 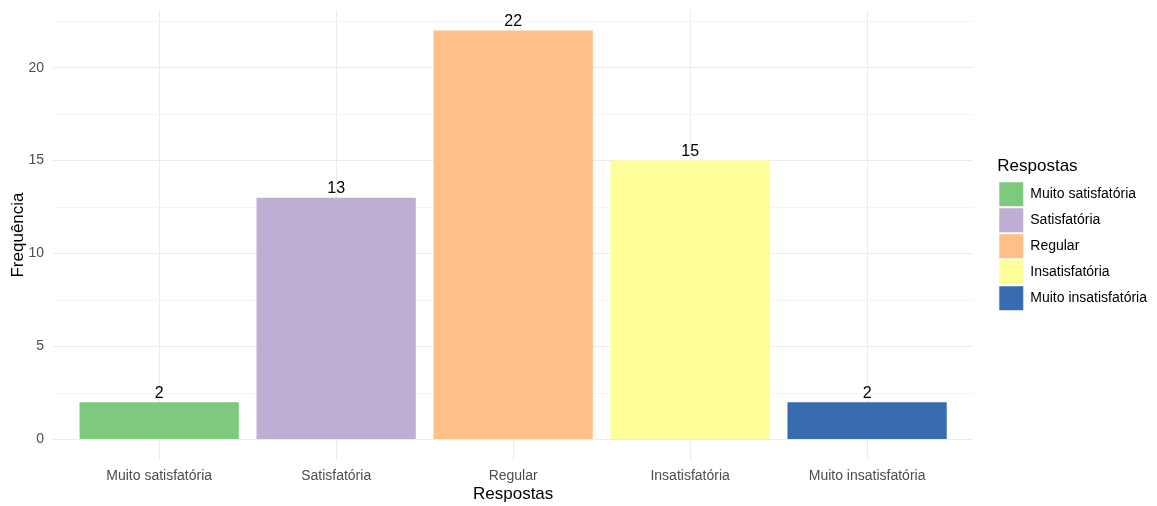 What do you see at coordinates (1037, 165) in the screenshot?
I see `legend-title: Respostas` at bounding box center [1037, 165].